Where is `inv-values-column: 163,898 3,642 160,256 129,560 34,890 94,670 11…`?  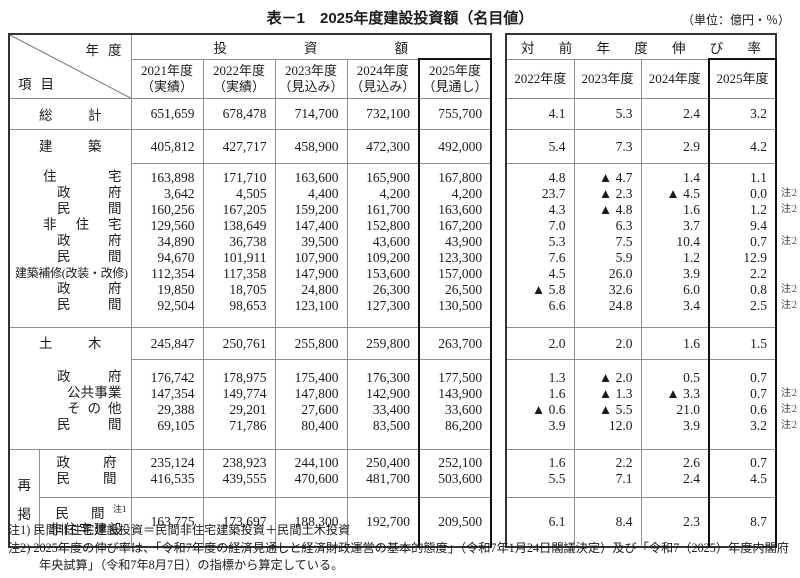 inv-values-column: 163,898 3,642 160,256 129,560 34,890 94,670 11… is located at coordinates (167, 245).